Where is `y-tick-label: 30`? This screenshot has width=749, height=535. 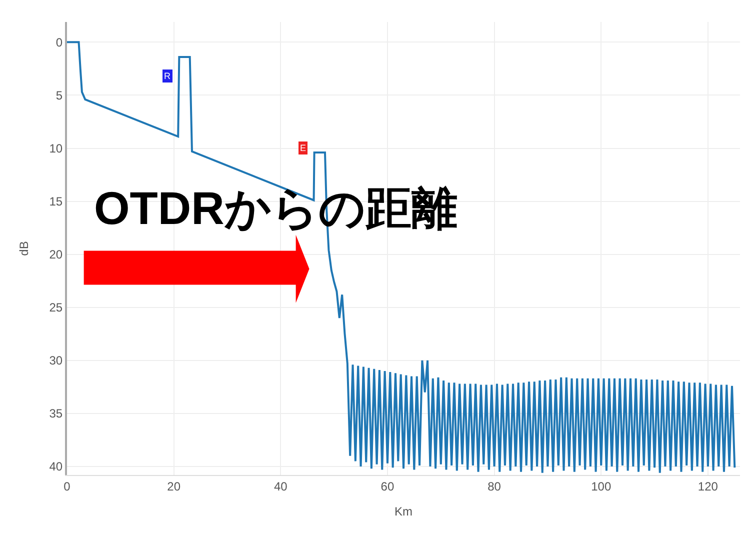 y-tick-label: 30 is located at coordinates (56, 361).